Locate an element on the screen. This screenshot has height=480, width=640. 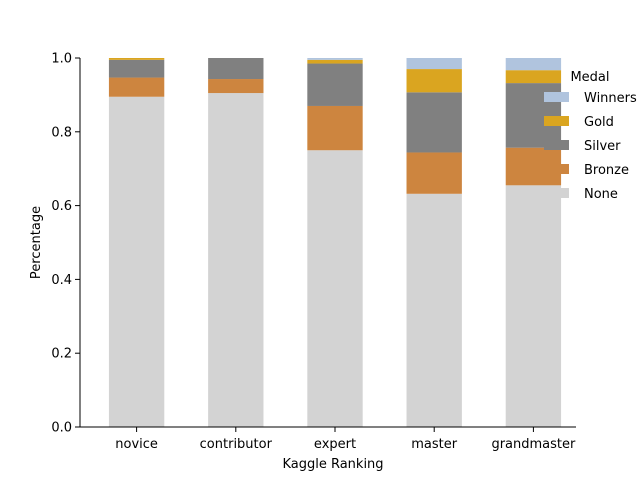
x-tick-label-novice: novice is located at coordinates (136, 444).